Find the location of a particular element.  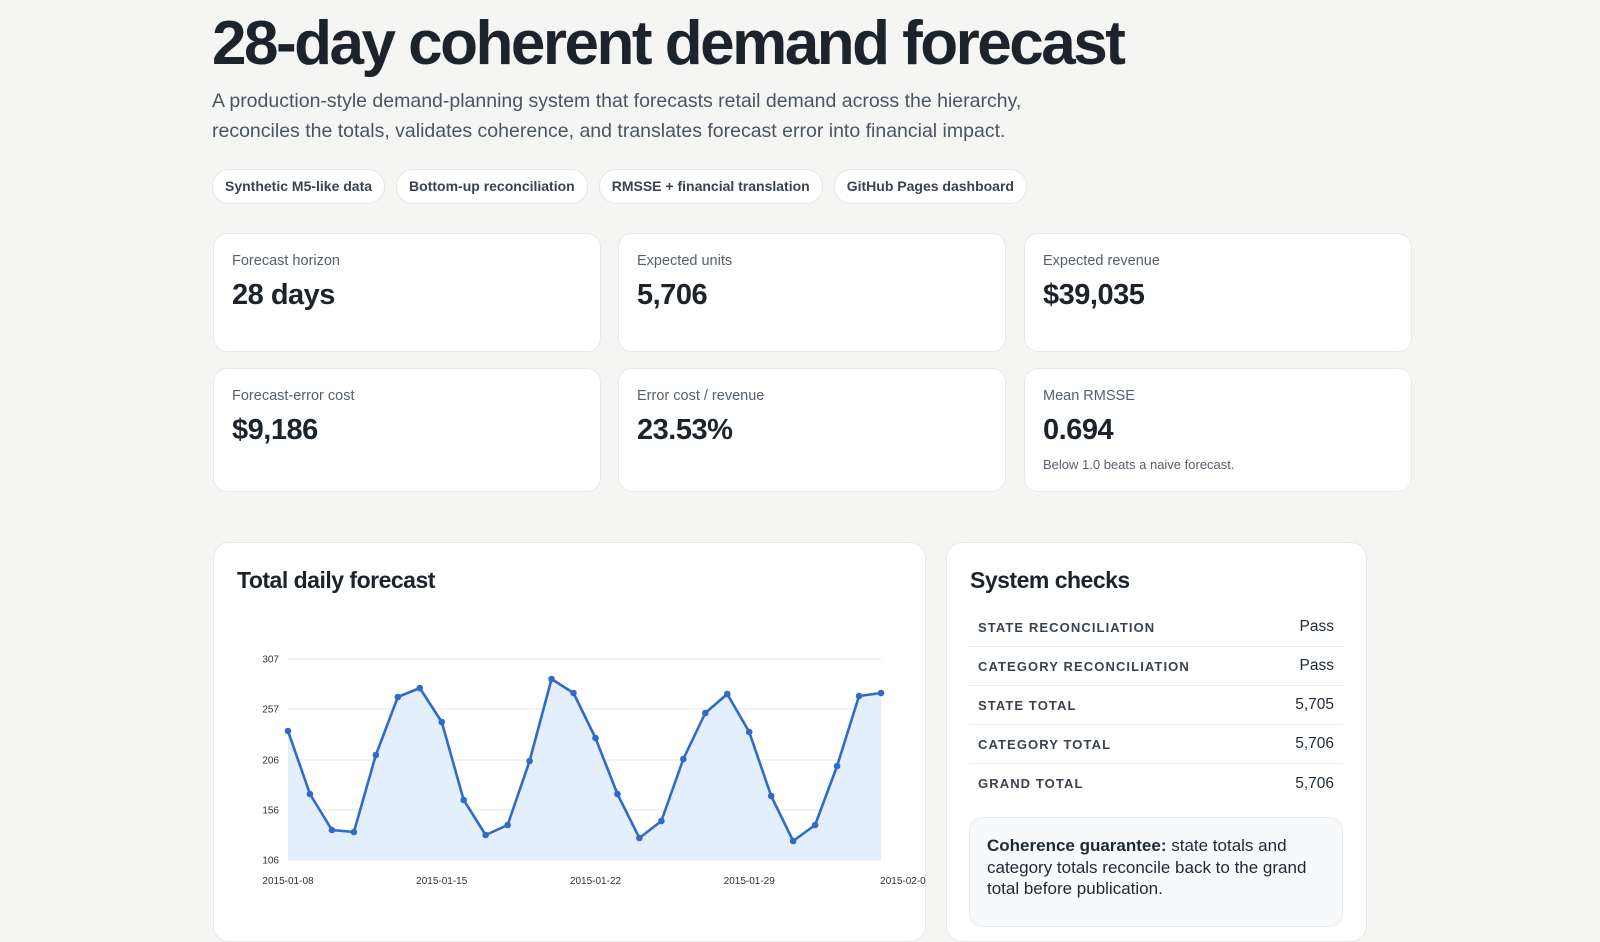

check-row-state-total: STATE TOTAL 5,705 is located at coordinates (1156, 705).